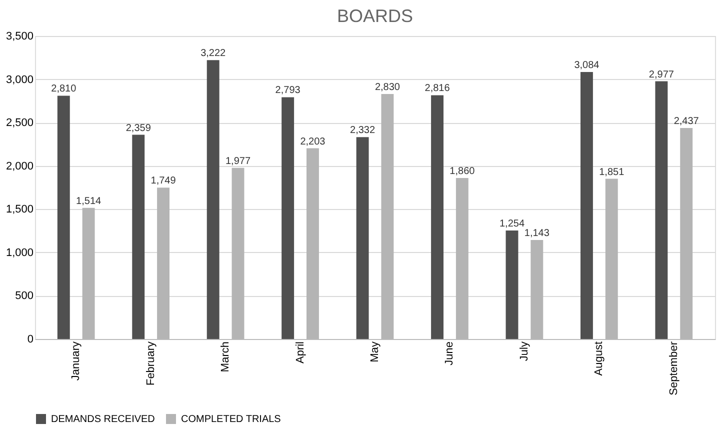 This screenshot has height=429, width=725. I want to click on data-label: 2,359, so click(139, 128).